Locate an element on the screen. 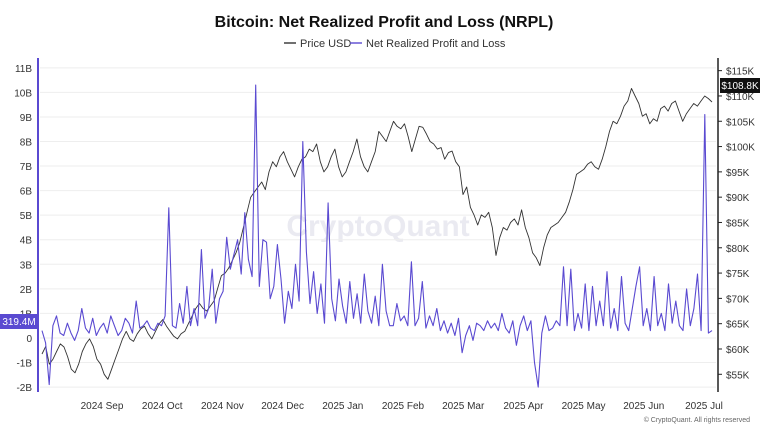  right-badge-bg is located at coordinates (740, 85).